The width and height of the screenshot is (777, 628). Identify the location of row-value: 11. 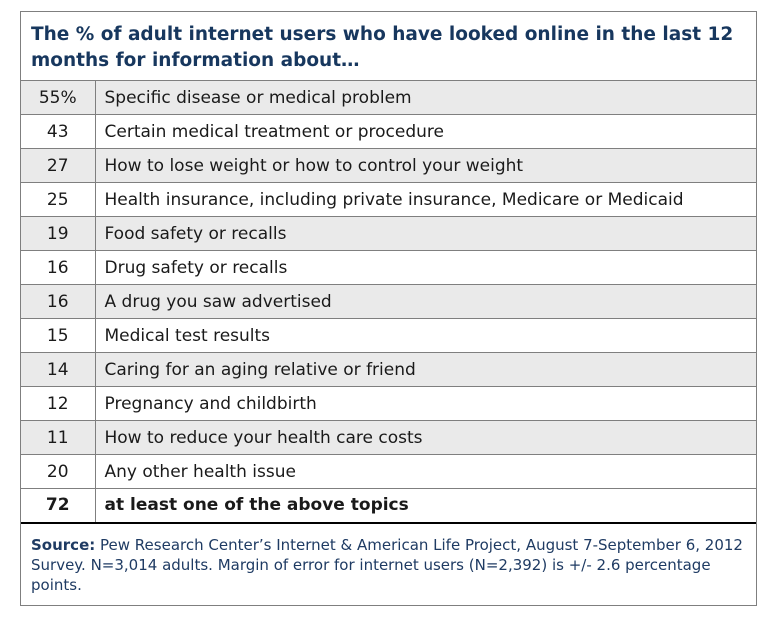
(58, 437).